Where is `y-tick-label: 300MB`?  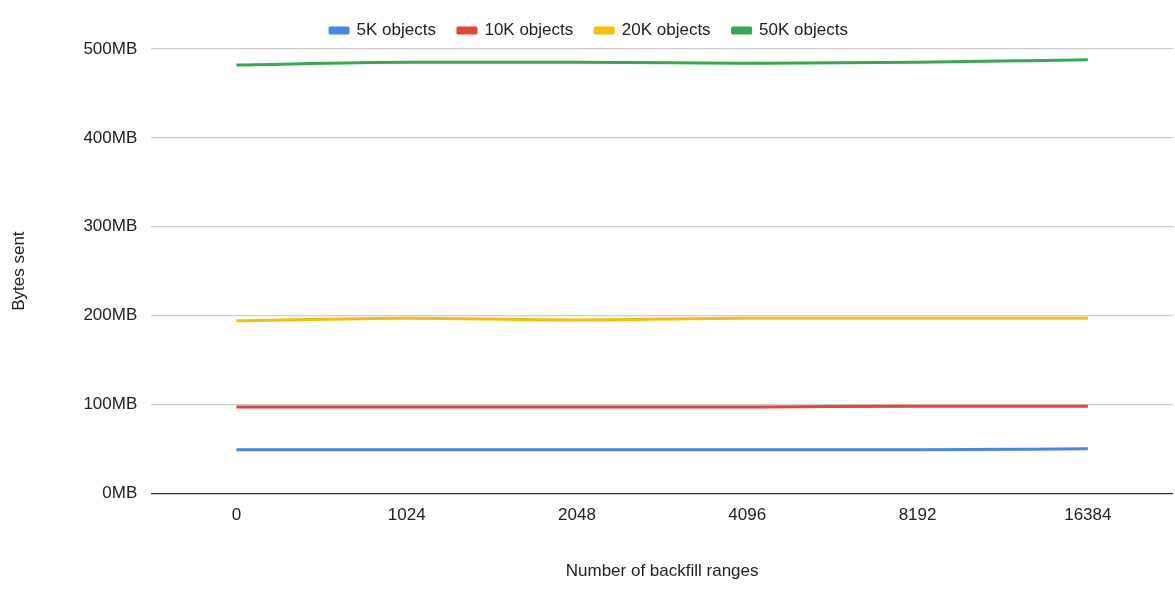
y-tick-label: 300MB is located at coordinates (110, 226).